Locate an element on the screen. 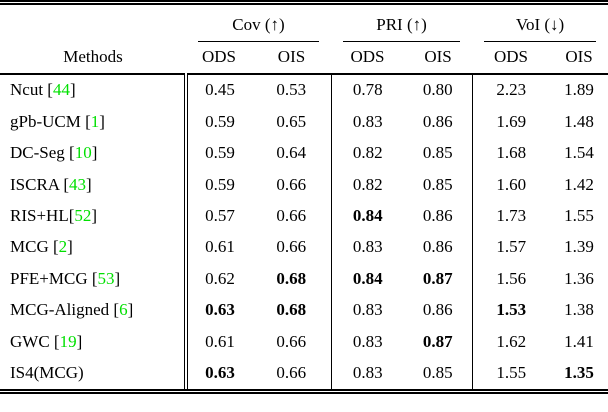  column-group-voi: VoI (↓) is located at coordinates (540, 23).